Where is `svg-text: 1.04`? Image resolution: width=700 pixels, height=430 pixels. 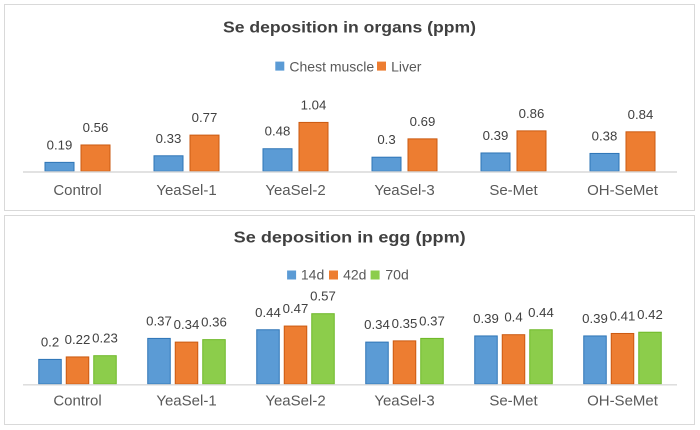
svg-text: 1.04 is located at coordinates (314, 104).